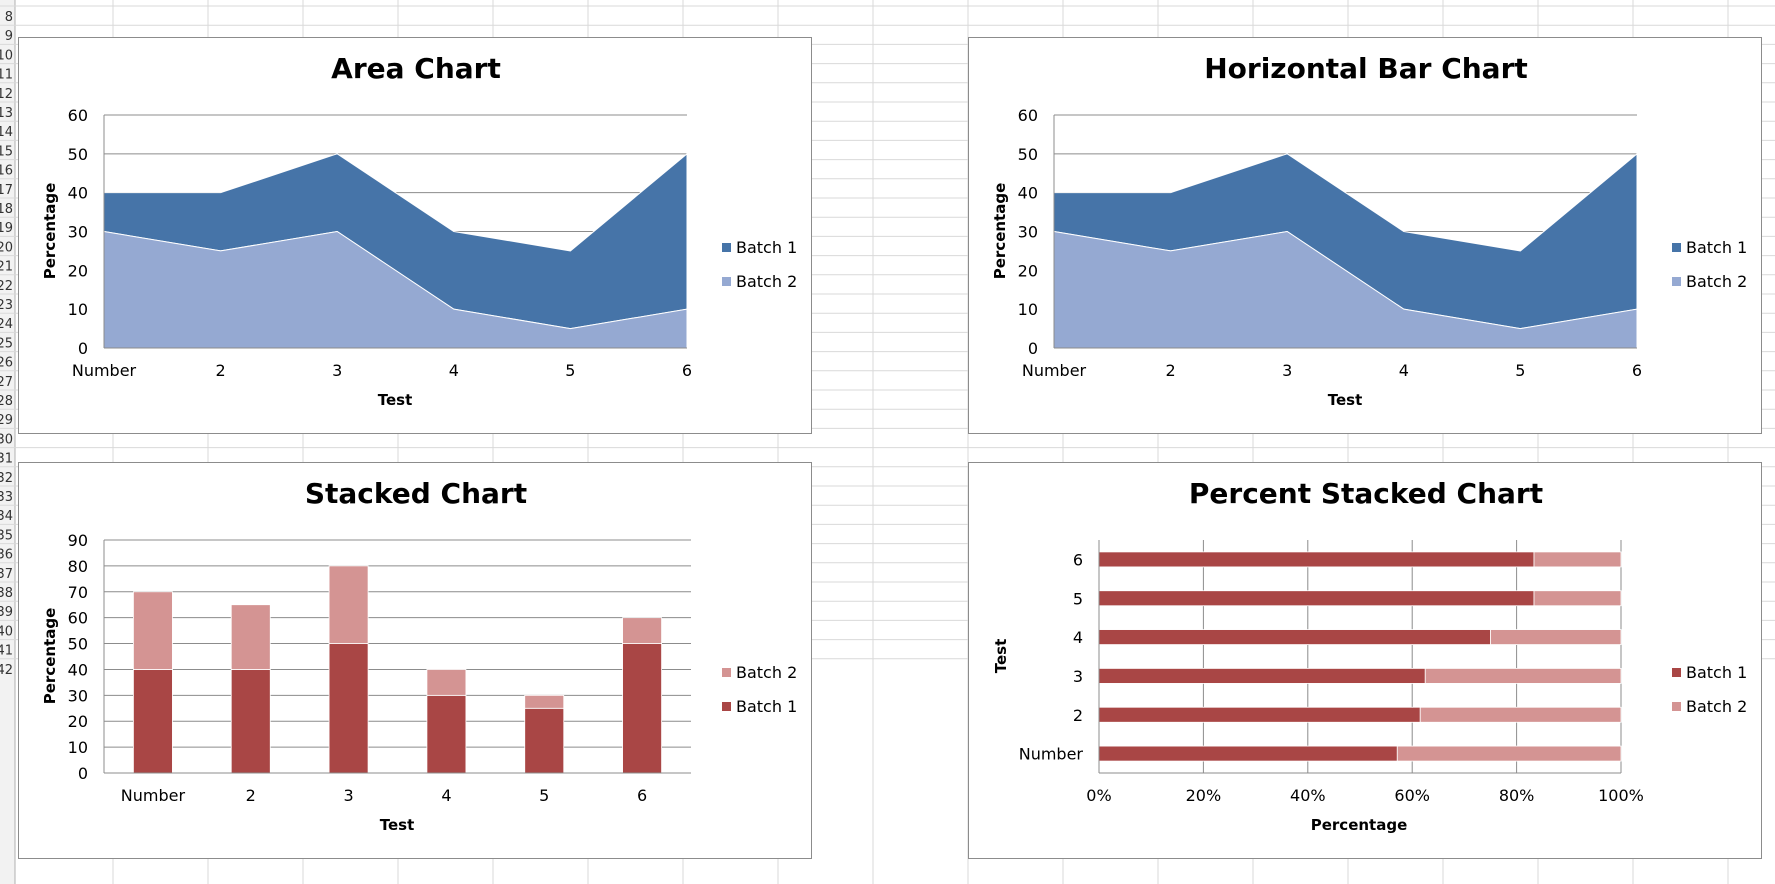 The image size is (1775, 884). I want to click on row-header-label: 35, so click(6, 535).